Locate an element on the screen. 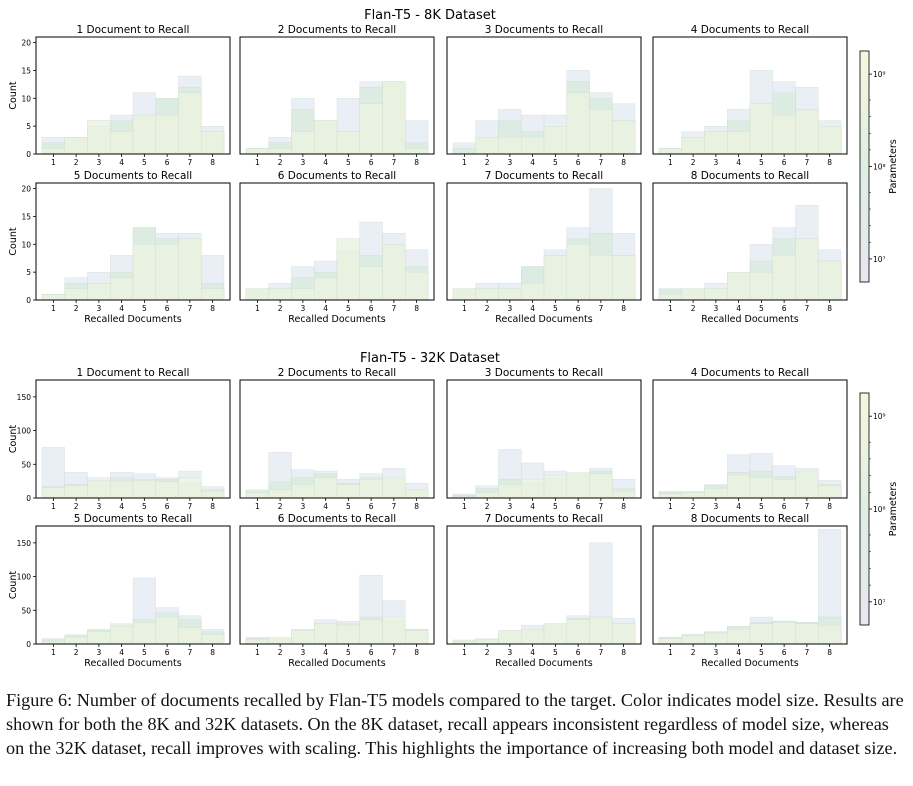 This screenshot has width=913, height=786. subplot-2: 2 Documents to Recall 1 2 3 4 5 6 7 8 is located at coordinates (337, 95).